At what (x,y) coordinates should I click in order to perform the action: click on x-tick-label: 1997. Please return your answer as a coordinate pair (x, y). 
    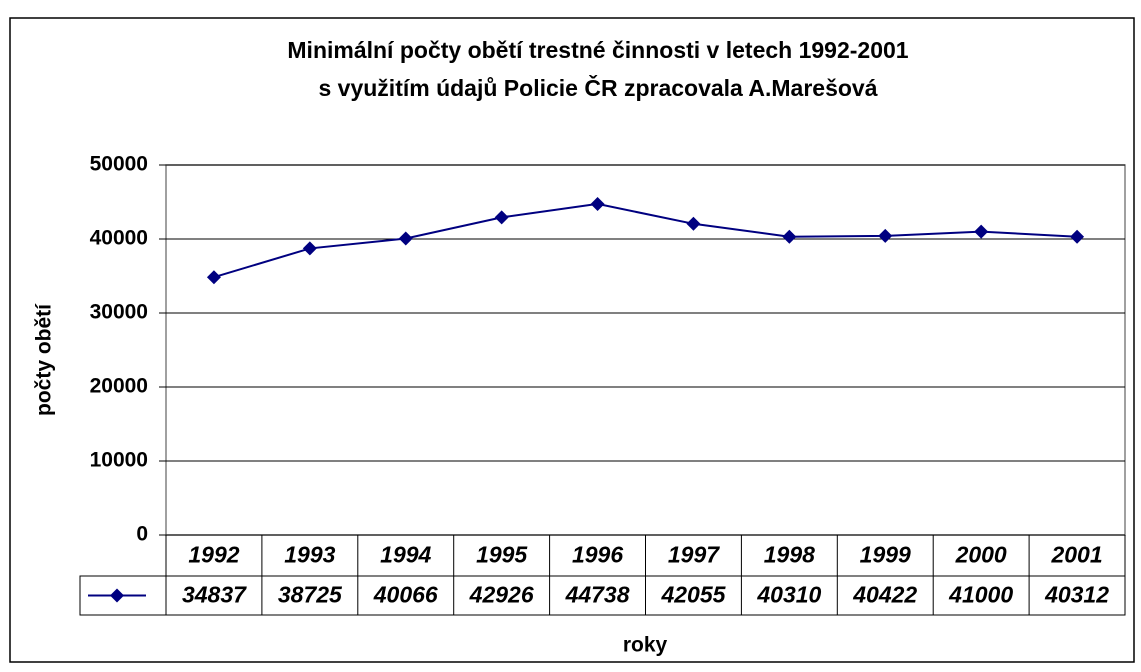
    Looking at the image, I should click on (694, 555).